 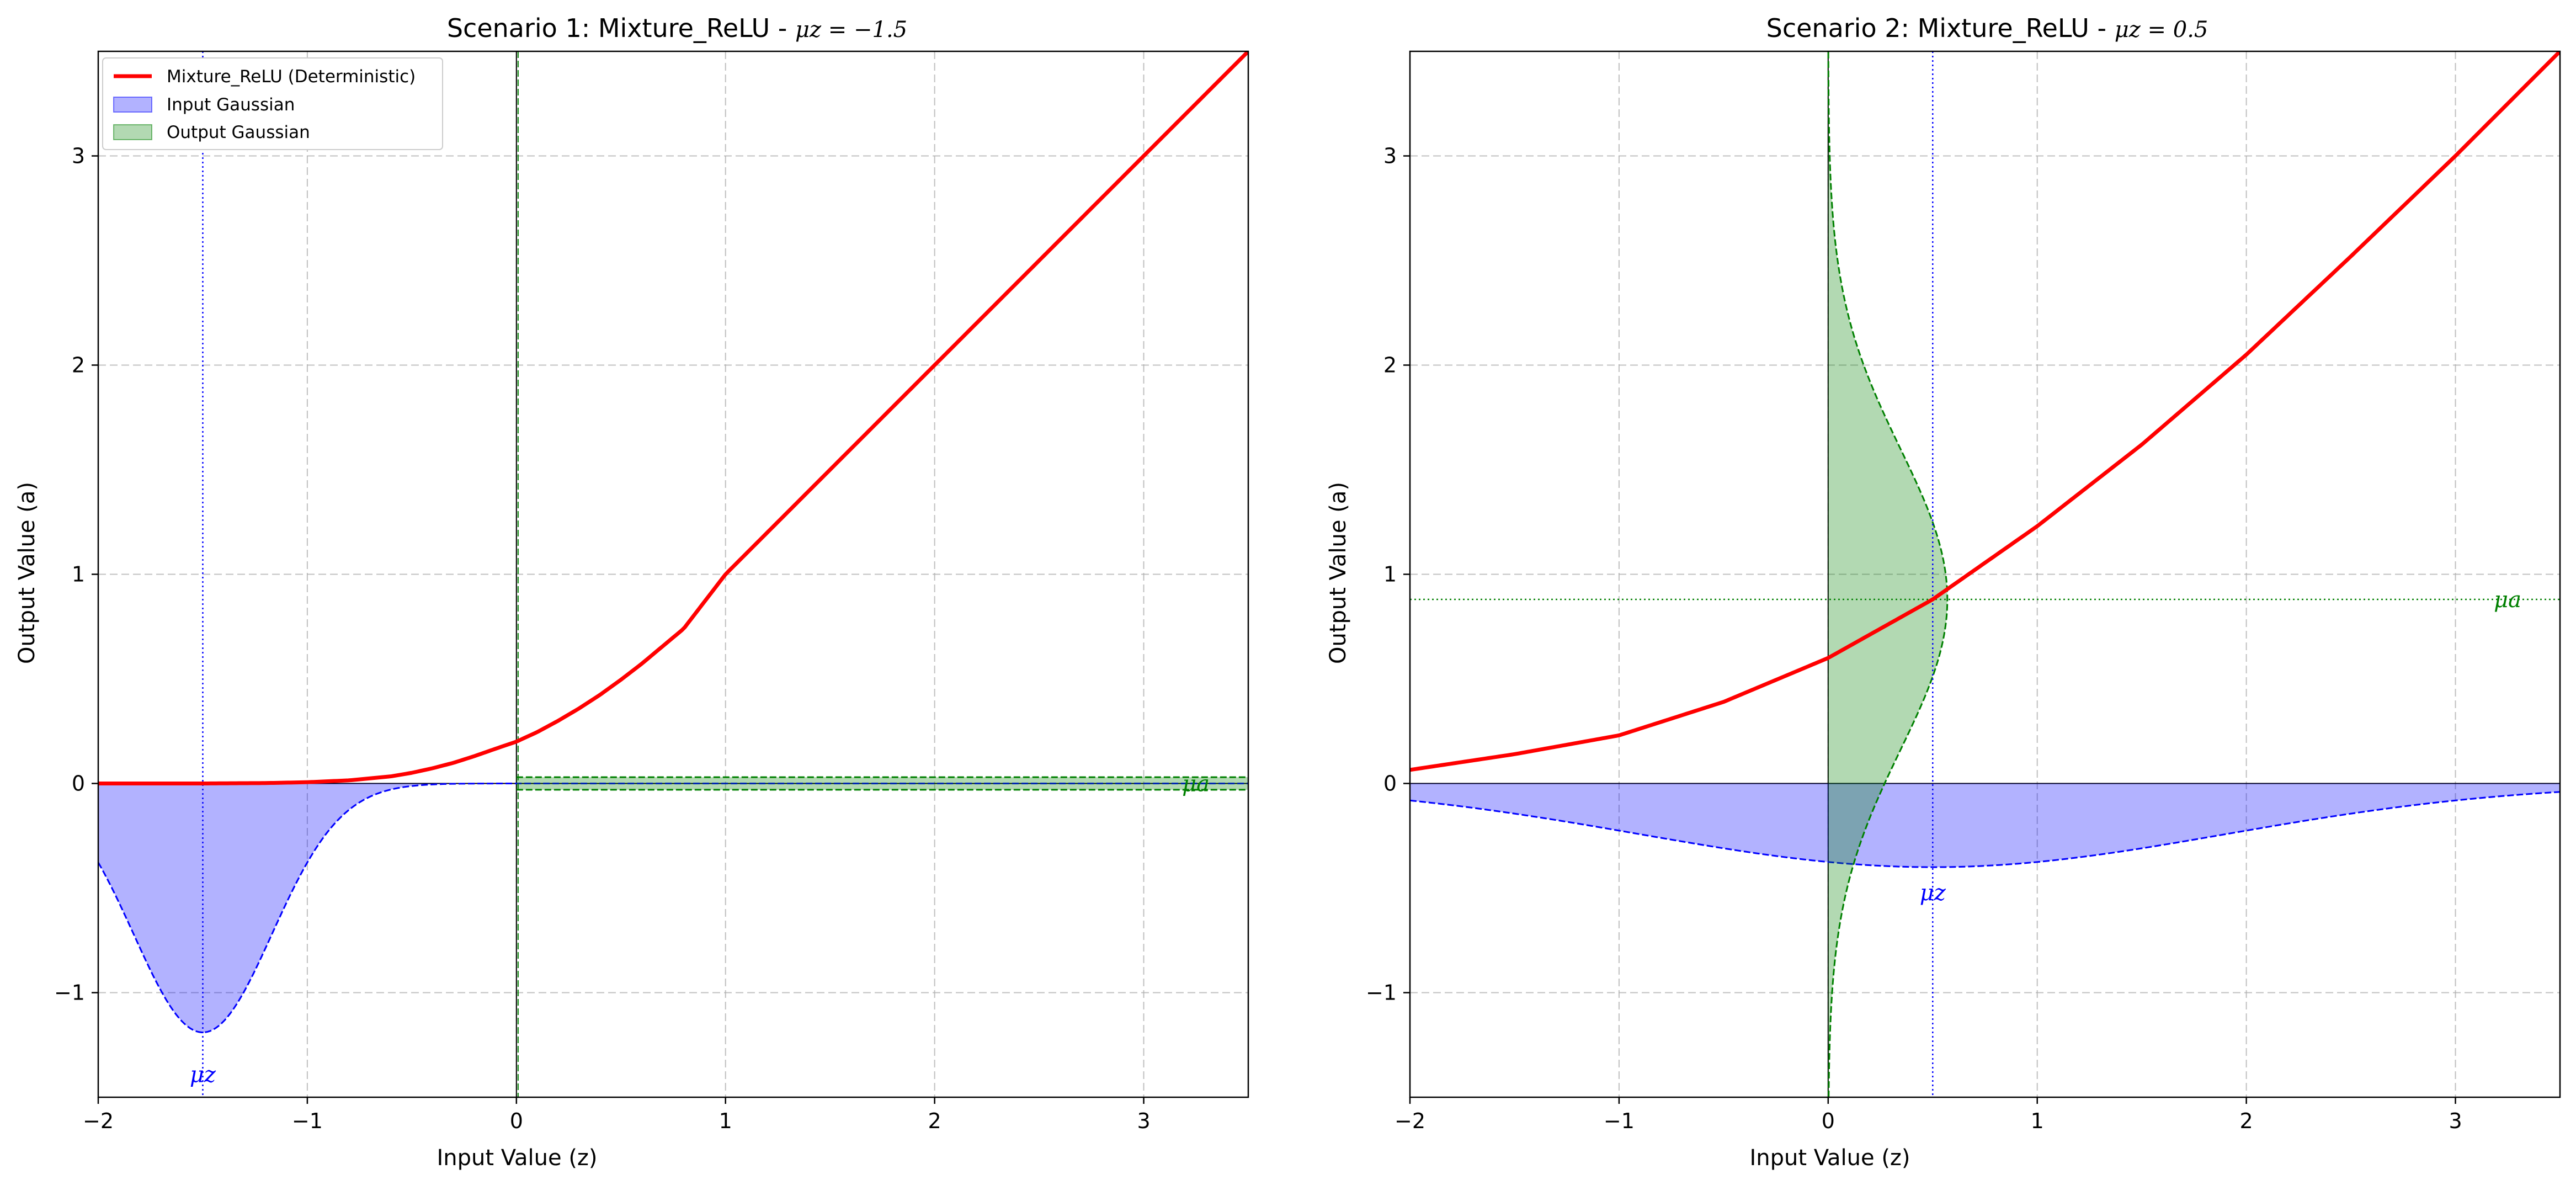 What do you see at coordinates (1987, 28) in the screenshot?
I see `scenario-2-title: Scenario 2: Mixture_ReLU - μz = 0.5` at bounding box center [1987, 28].